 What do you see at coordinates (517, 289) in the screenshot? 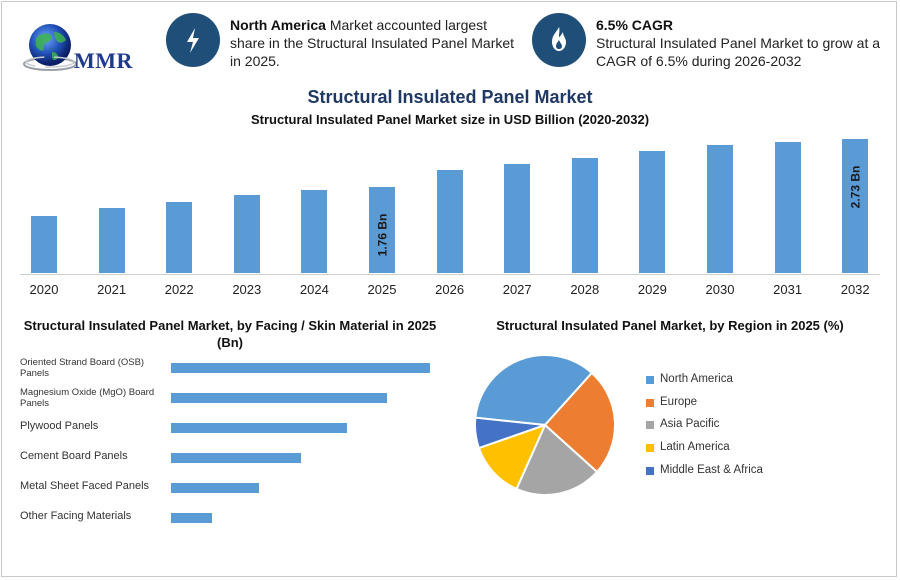
I see `x-tick-label: 2027` at bounding box center [517, 289].